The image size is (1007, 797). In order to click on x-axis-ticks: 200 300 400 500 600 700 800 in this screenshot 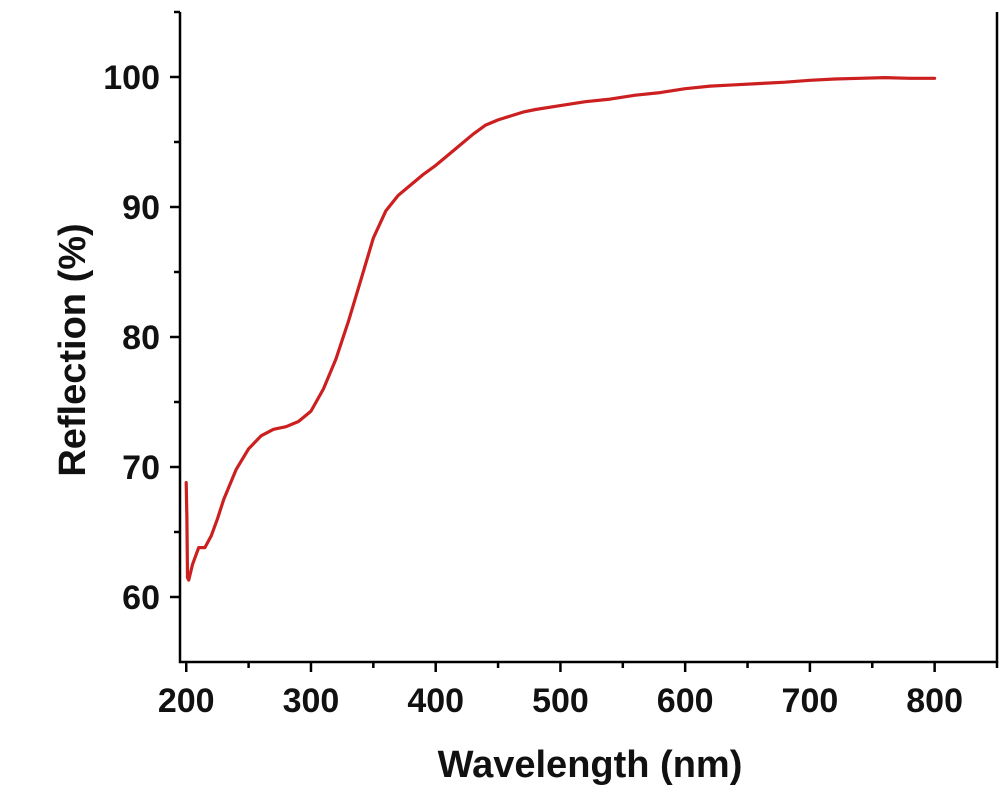, I will do `click(578, 691)`.